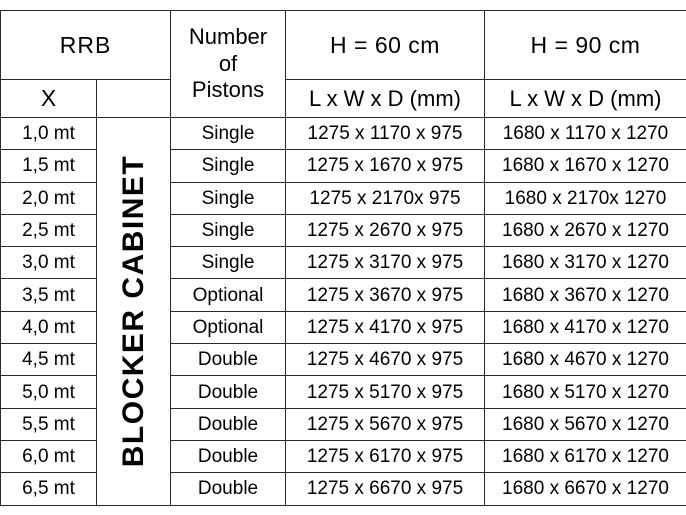 The width and height of the screenshot is (686, 515). What do you see at coordinates (385, 424) in the screenshot?
I see `cell-dimensions-h60: 1275 x 5670 x 975` at bounding box center [385, 424].